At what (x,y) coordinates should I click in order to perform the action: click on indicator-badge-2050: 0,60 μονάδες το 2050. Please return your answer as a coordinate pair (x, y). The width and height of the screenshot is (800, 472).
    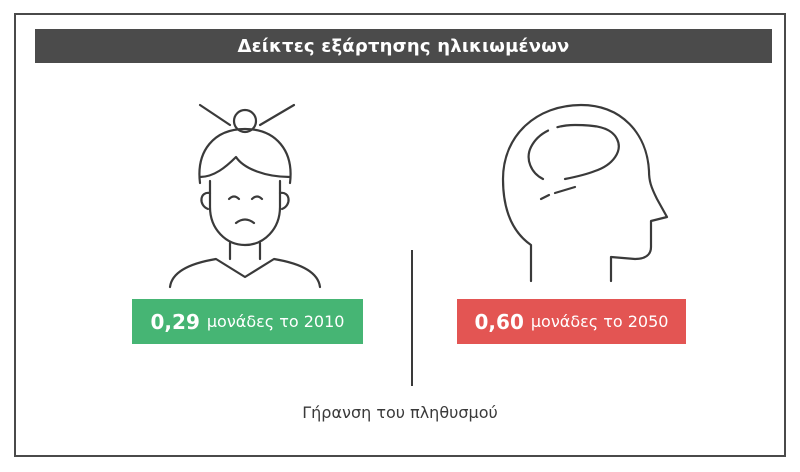
    Looking at the image, I should click on (571, 321).